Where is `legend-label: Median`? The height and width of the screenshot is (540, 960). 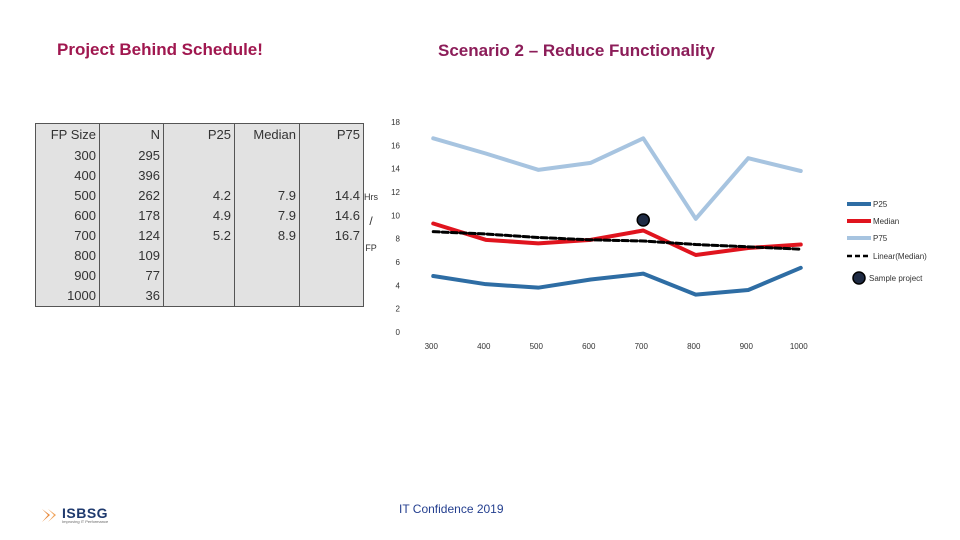 legend-label: Median is located at coordinates (886, 221).